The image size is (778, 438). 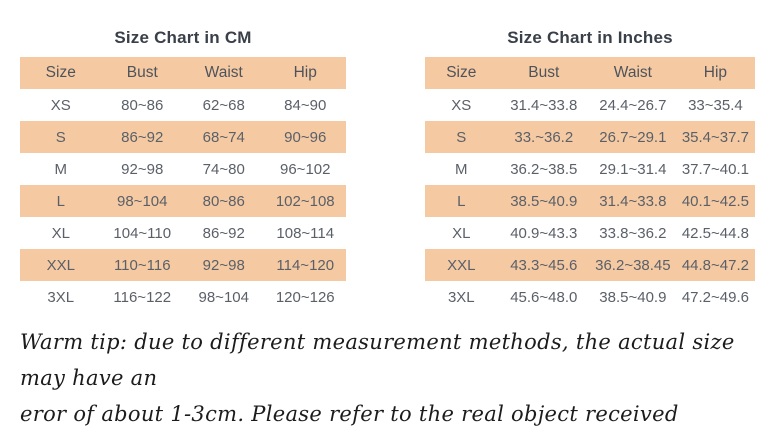 I want to click on table-cell: 44.8~47.2, so click(x=715, y=265).